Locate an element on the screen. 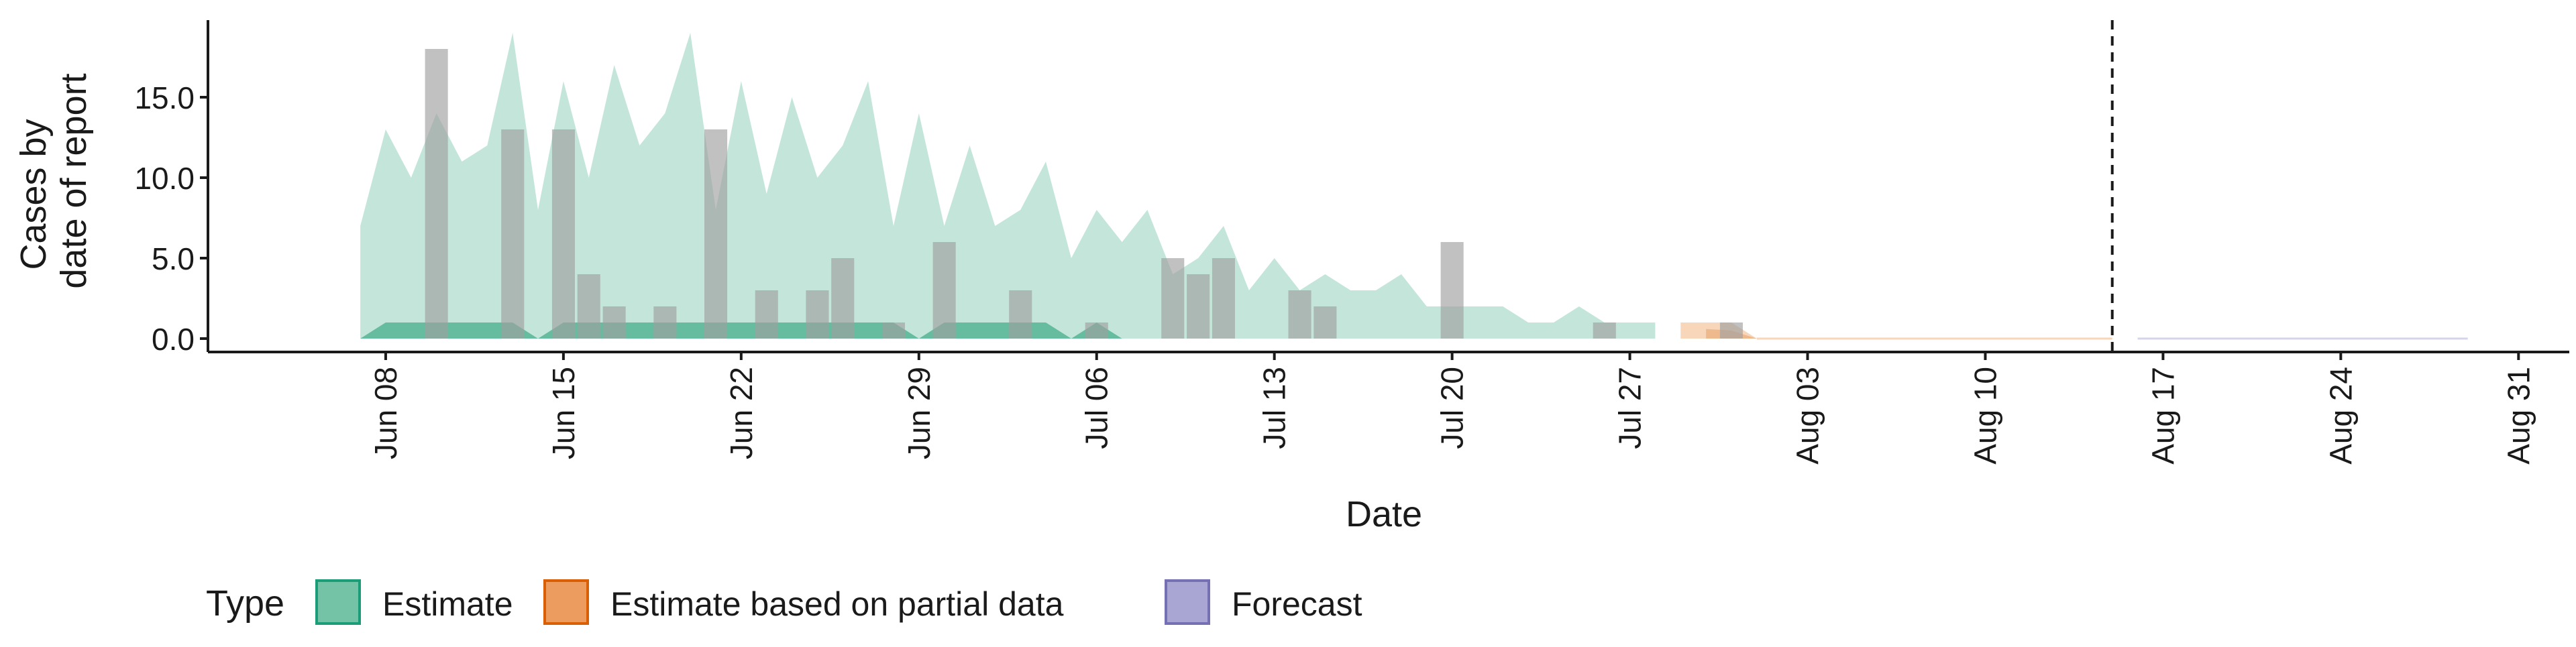 This screenshot has width=2576, height=647. x-tick-label: Aug 17 is located at coordinates (2162, 416).